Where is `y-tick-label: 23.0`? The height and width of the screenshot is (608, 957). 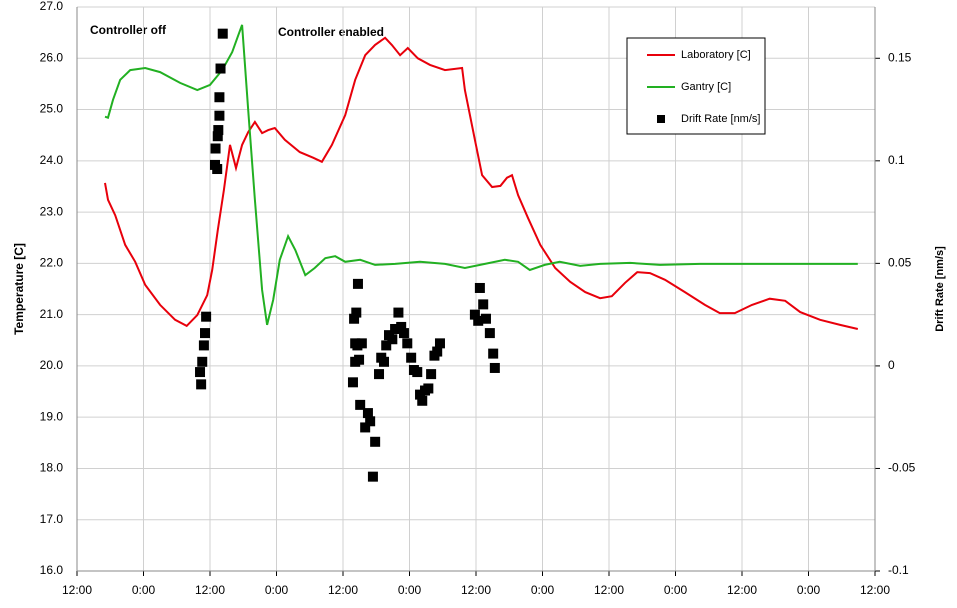
y-tick-label: 23.0 is located at coordinates (52, 211).